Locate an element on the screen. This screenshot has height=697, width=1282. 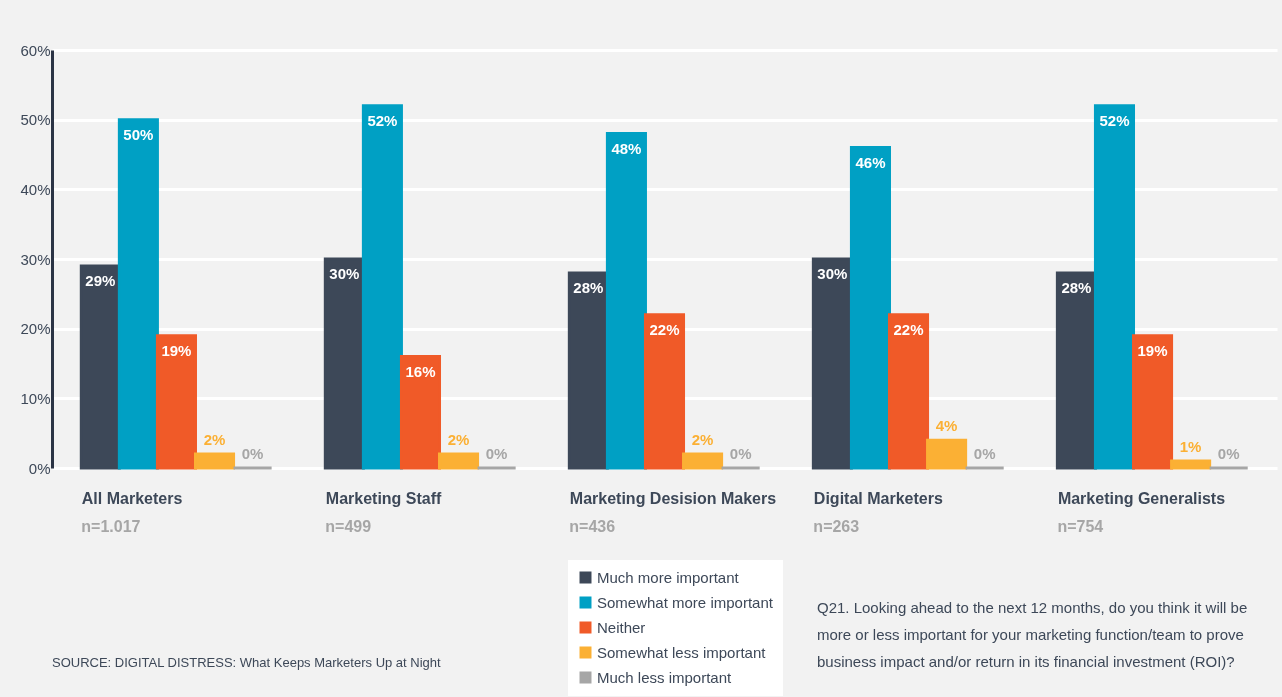
data-label: 16% is located at coordinates (420, 371).